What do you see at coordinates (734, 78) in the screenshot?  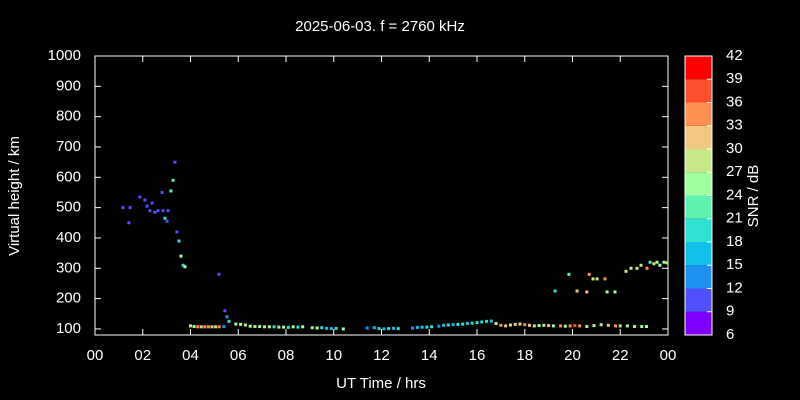 I see `colorbar-tick-label: 39` at bounding box center [734, 78].